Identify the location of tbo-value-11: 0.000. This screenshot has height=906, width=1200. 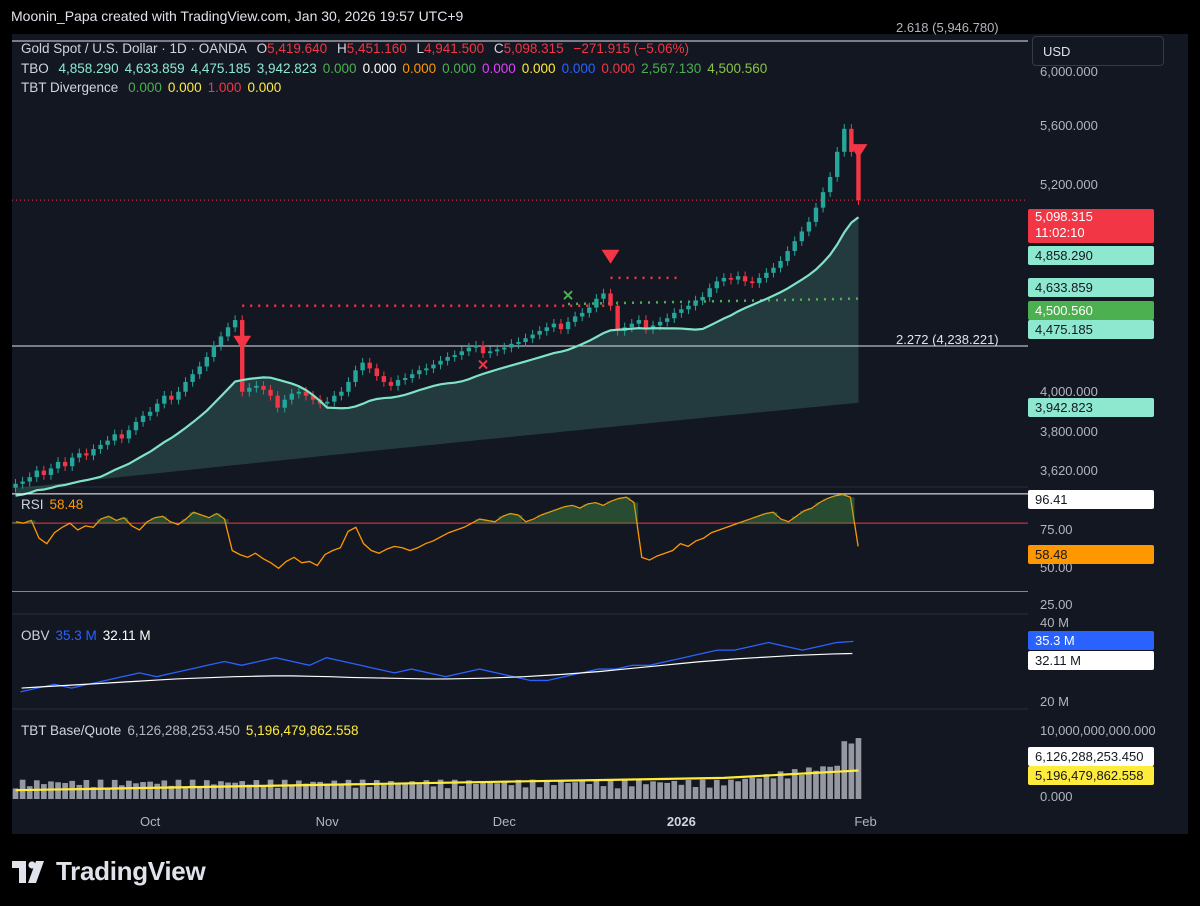
(618, 68).